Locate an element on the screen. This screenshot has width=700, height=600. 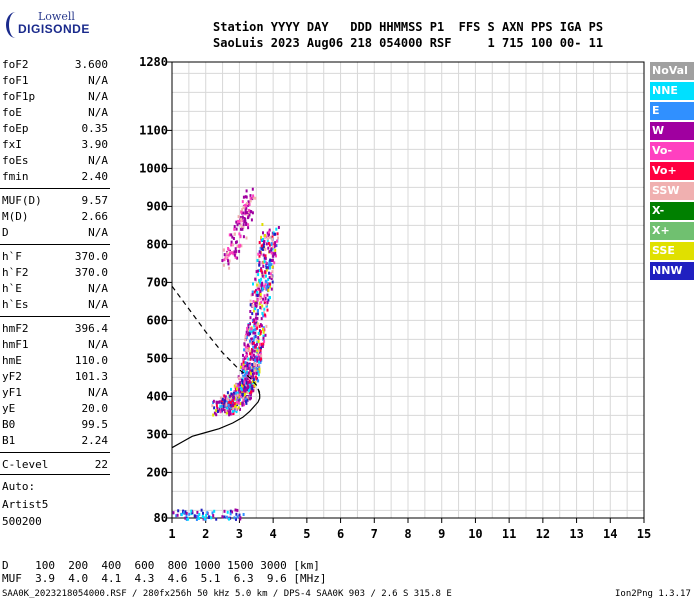
param-value: 101.3 is located at coordinates (91, 376).